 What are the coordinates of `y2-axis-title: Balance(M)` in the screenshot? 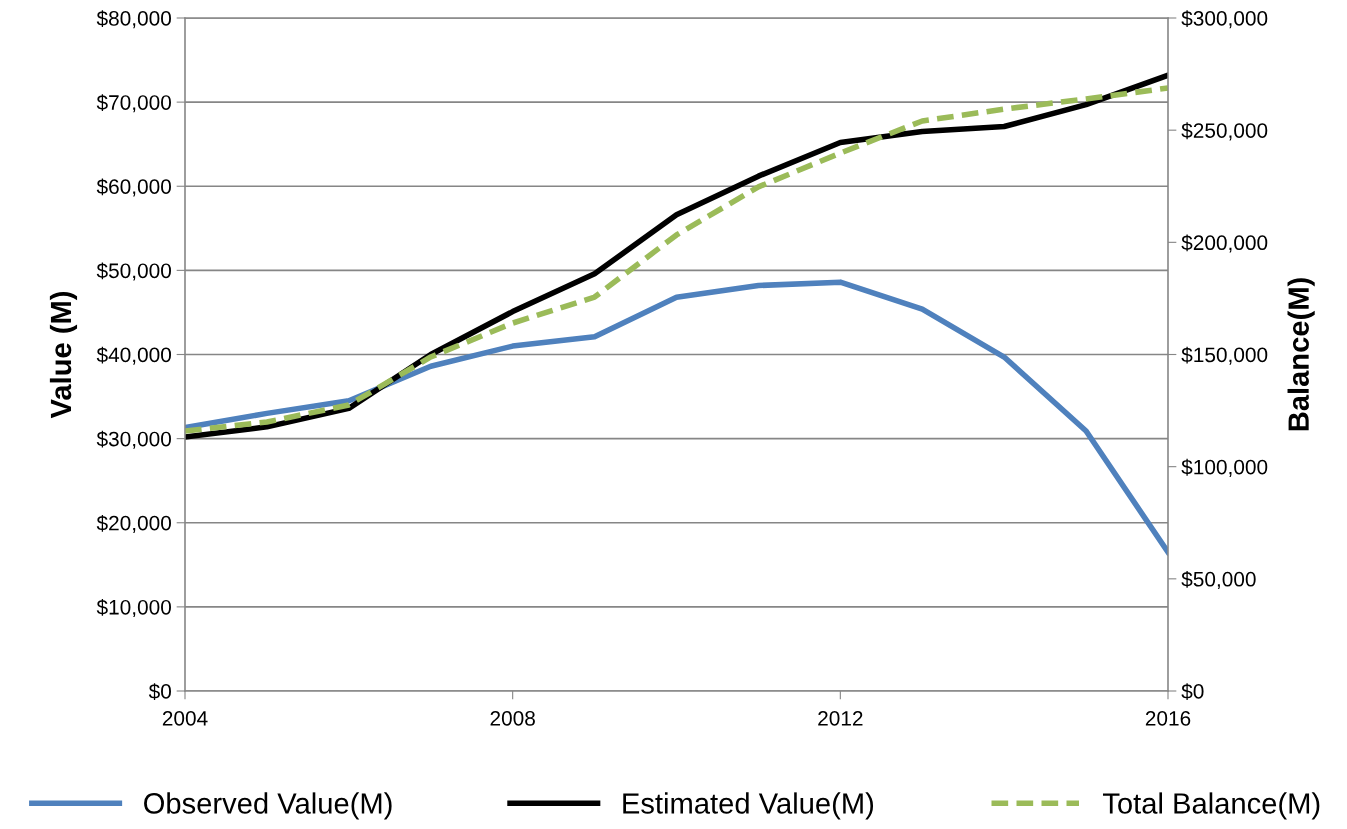 It's located at (1301, 354).